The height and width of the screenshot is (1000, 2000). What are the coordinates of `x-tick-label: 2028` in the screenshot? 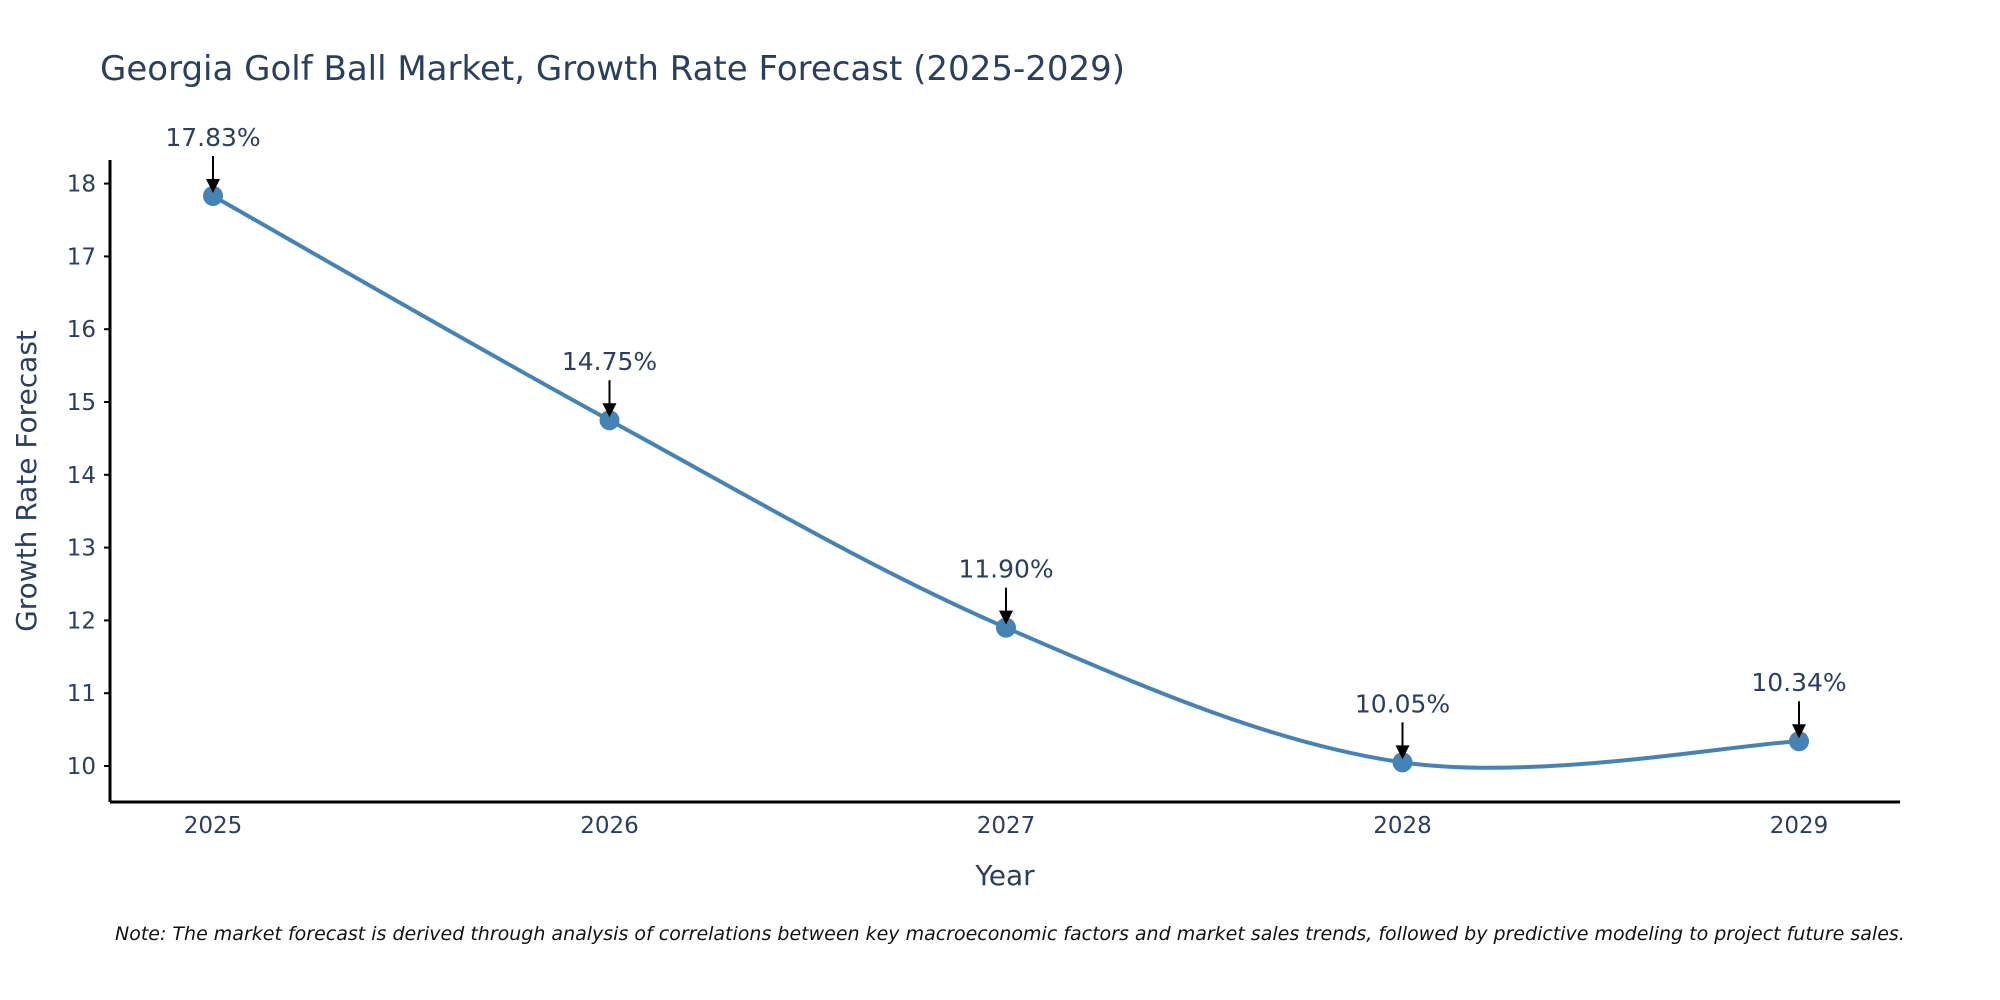 It's located at (1402, 826).